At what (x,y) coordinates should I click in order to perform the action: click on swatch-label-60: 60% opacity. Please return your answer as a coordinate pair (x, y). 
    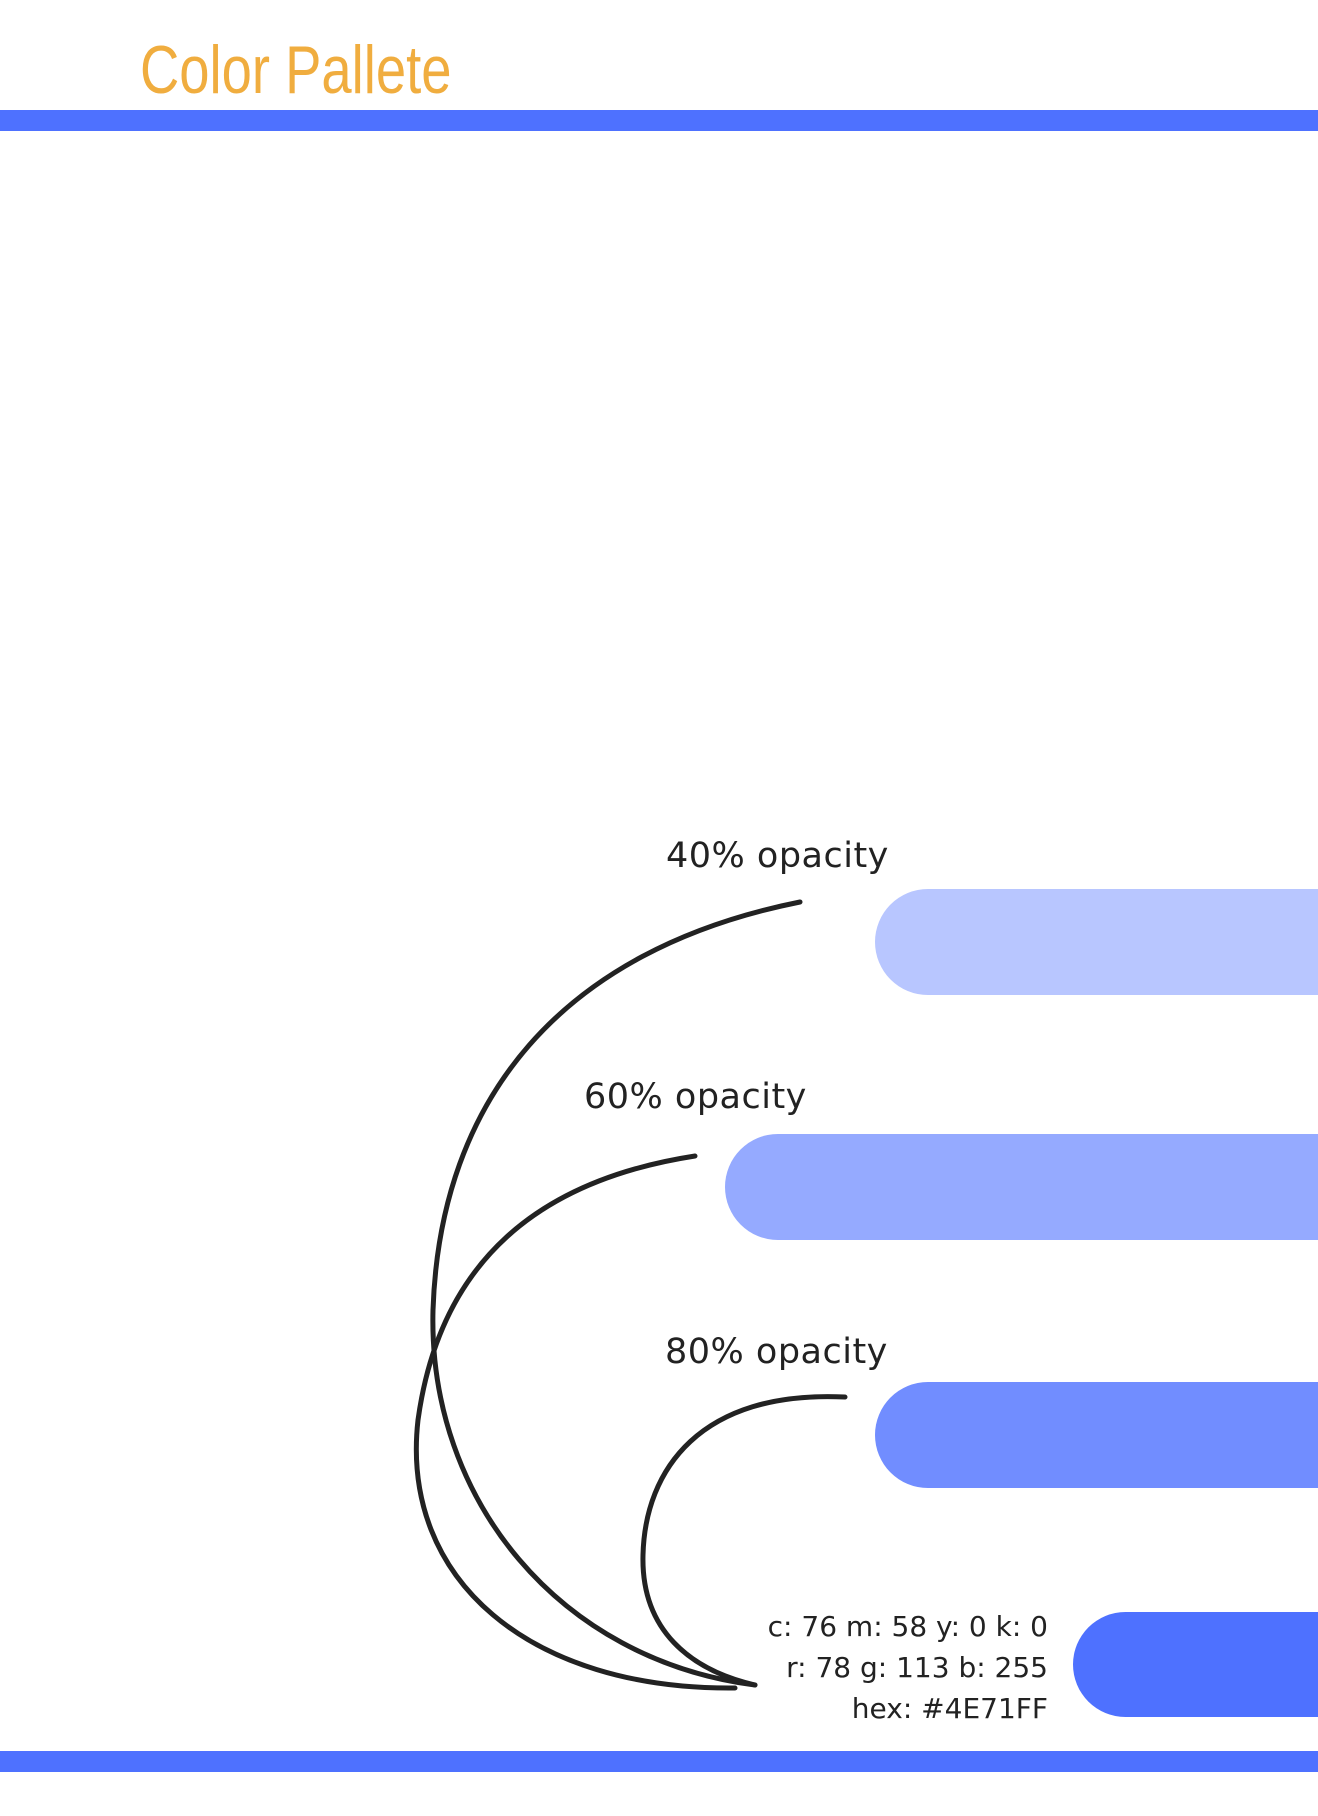
    Looking at the image, I should click on (695, 1097).